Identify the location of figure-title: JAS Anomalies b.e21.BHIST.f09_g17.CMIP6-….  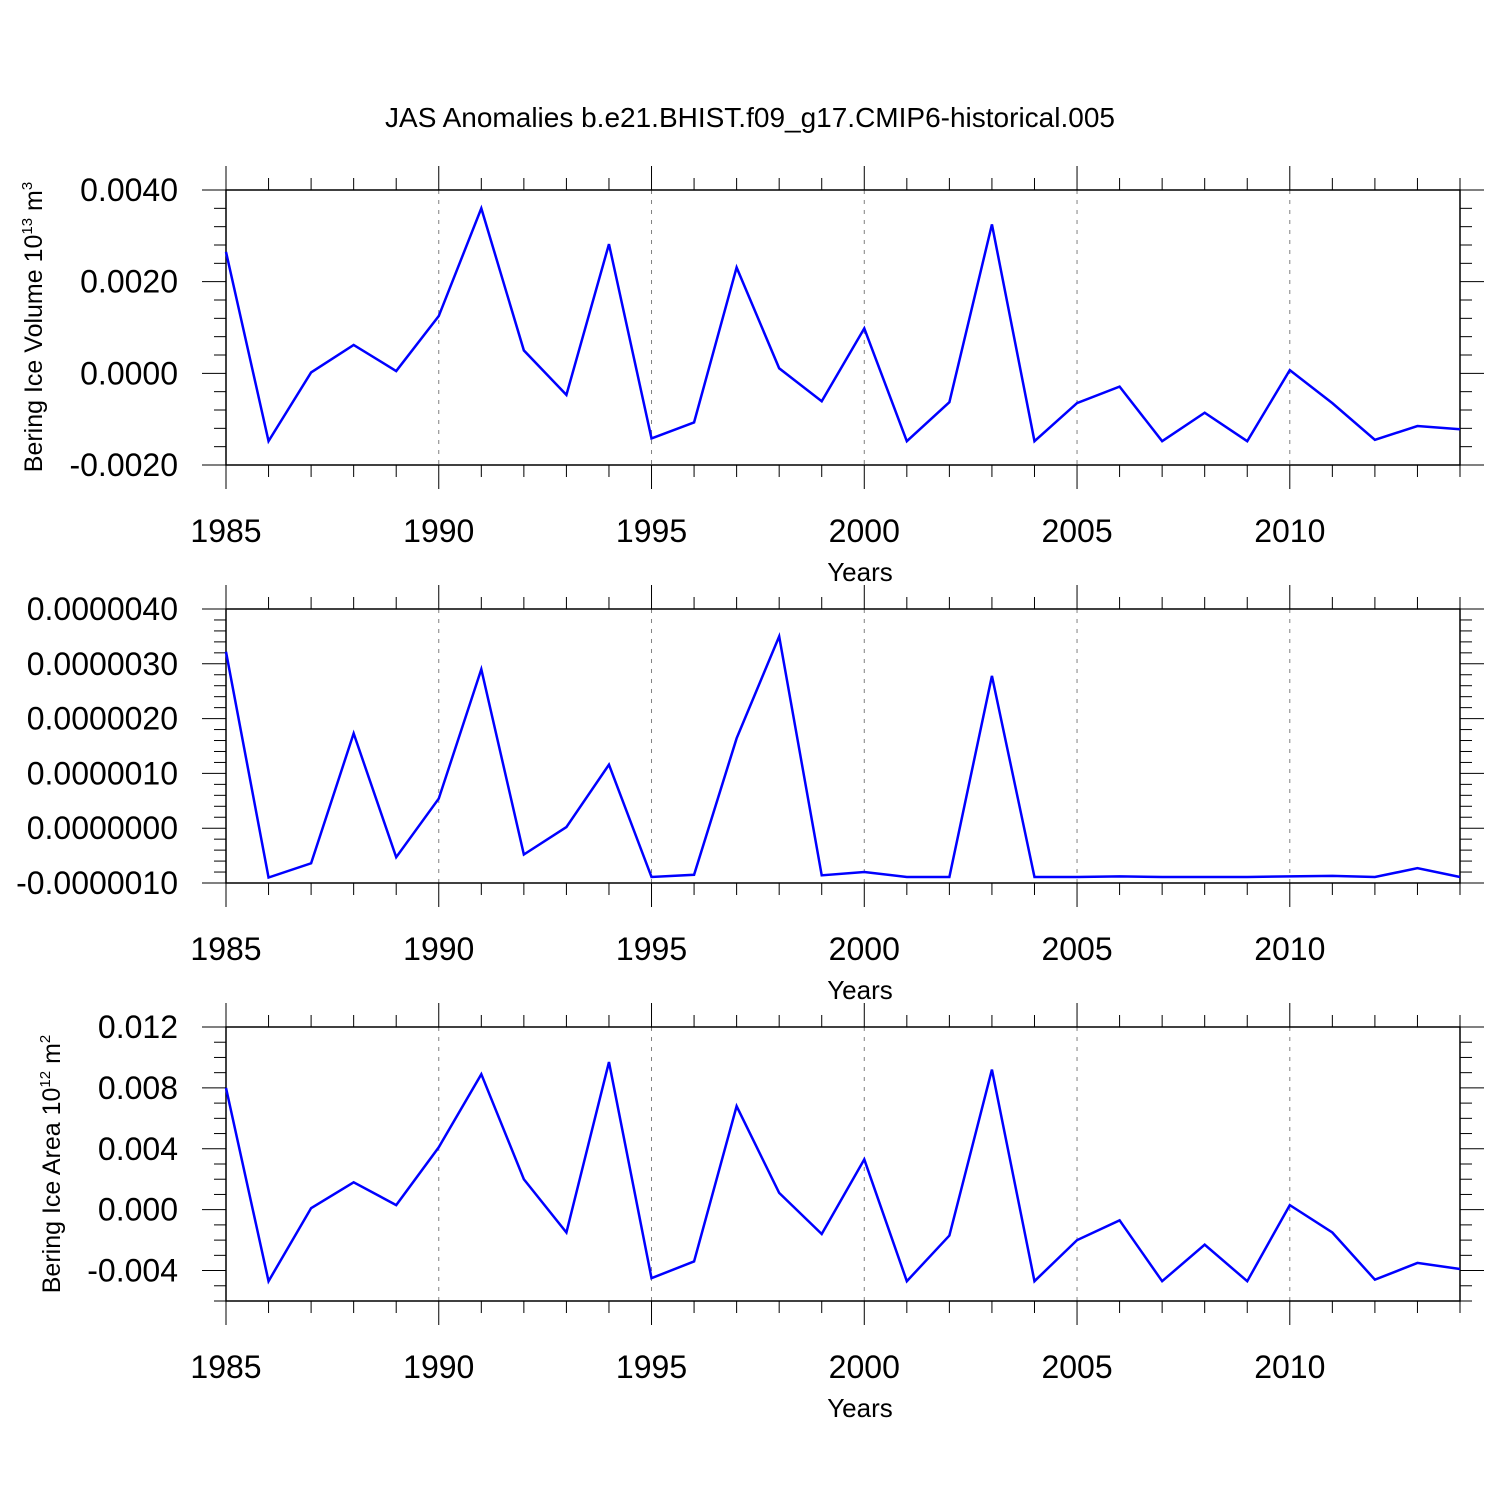
(750, 117).